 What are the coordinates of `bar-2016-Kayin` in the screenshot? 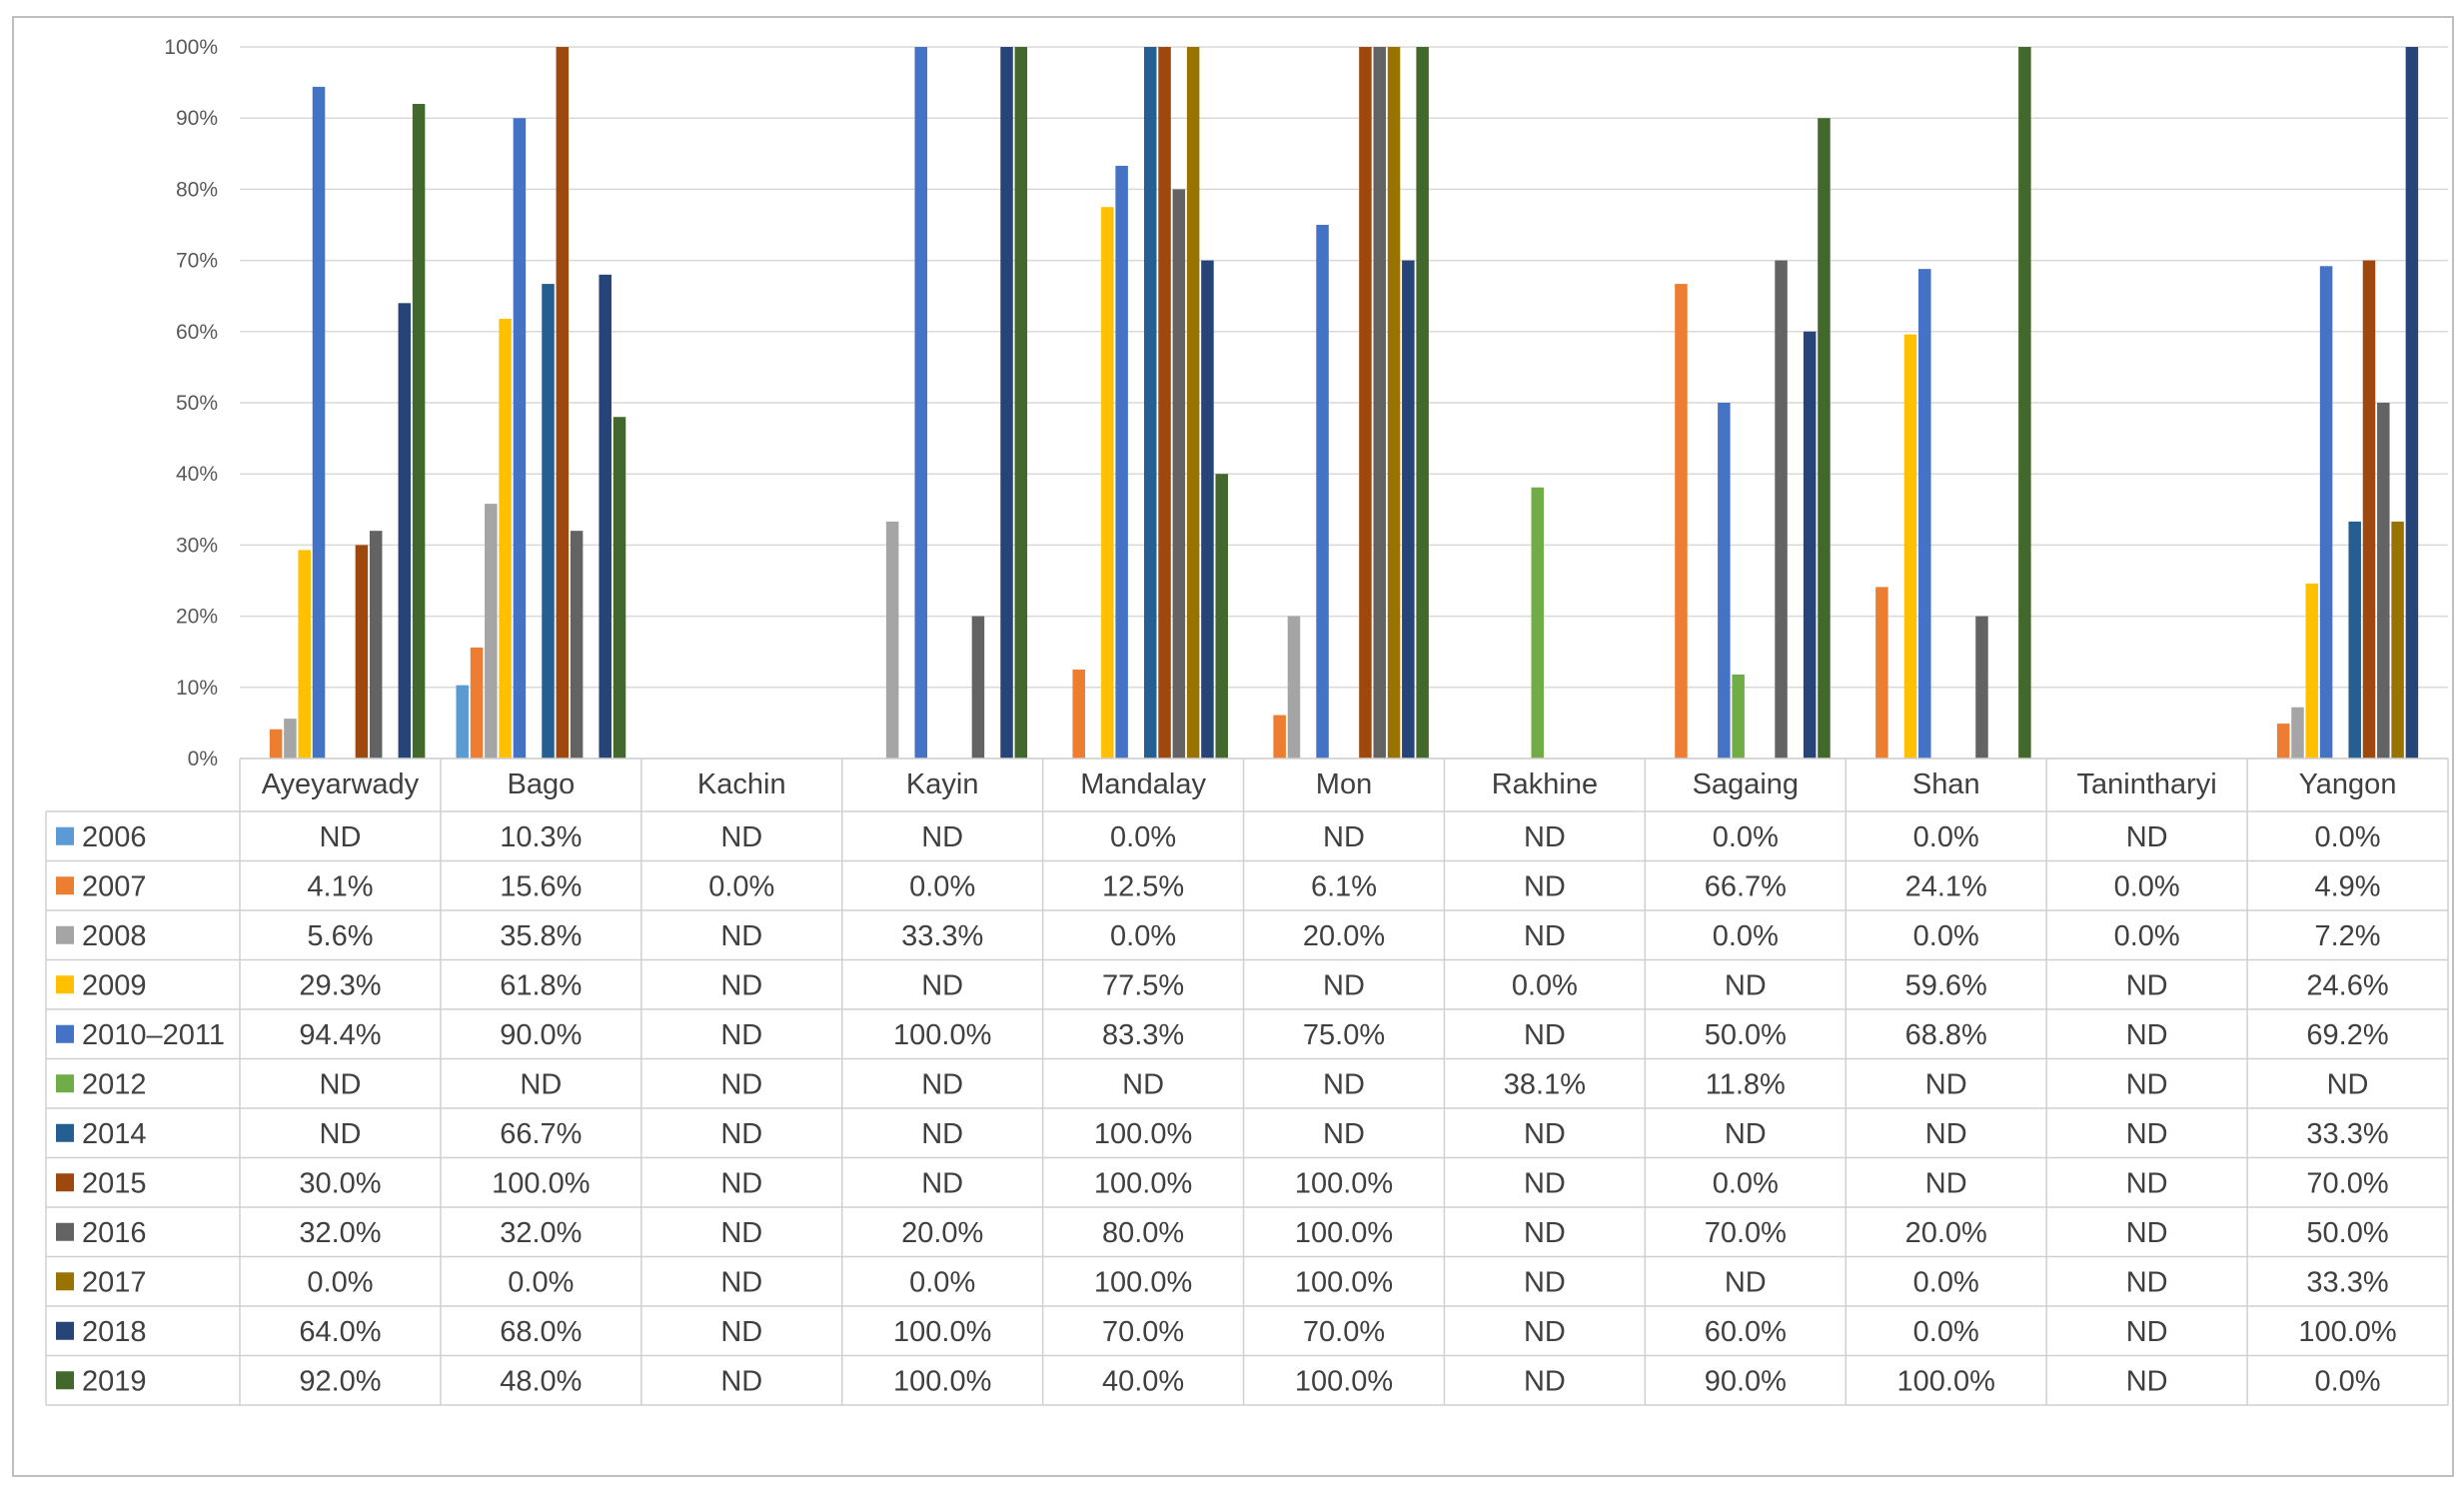 It's located at (978, 687).